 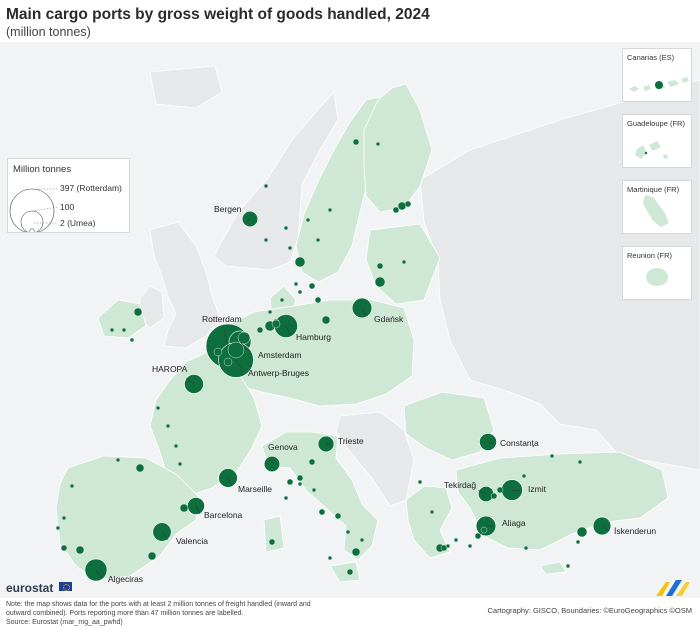 What do you see at coordinates (42, 169) in the screenshot?
I see `legend-title: Million tonnes` at bounding box center [42, 169].